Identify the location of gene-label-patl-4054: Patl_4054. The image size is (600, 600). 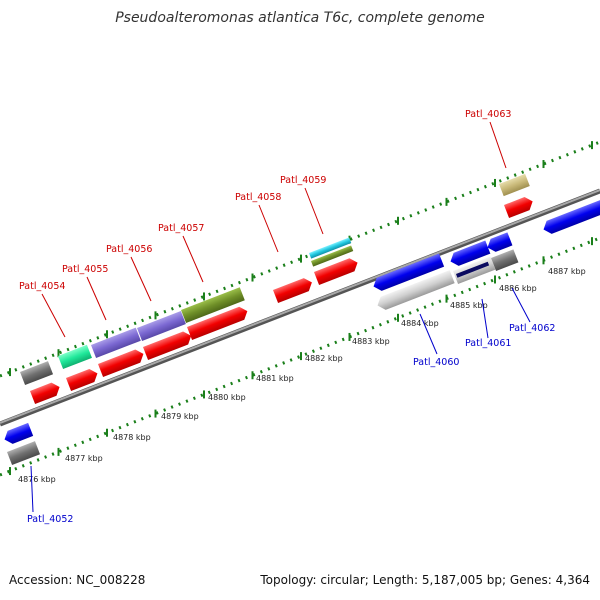
(42, 286).